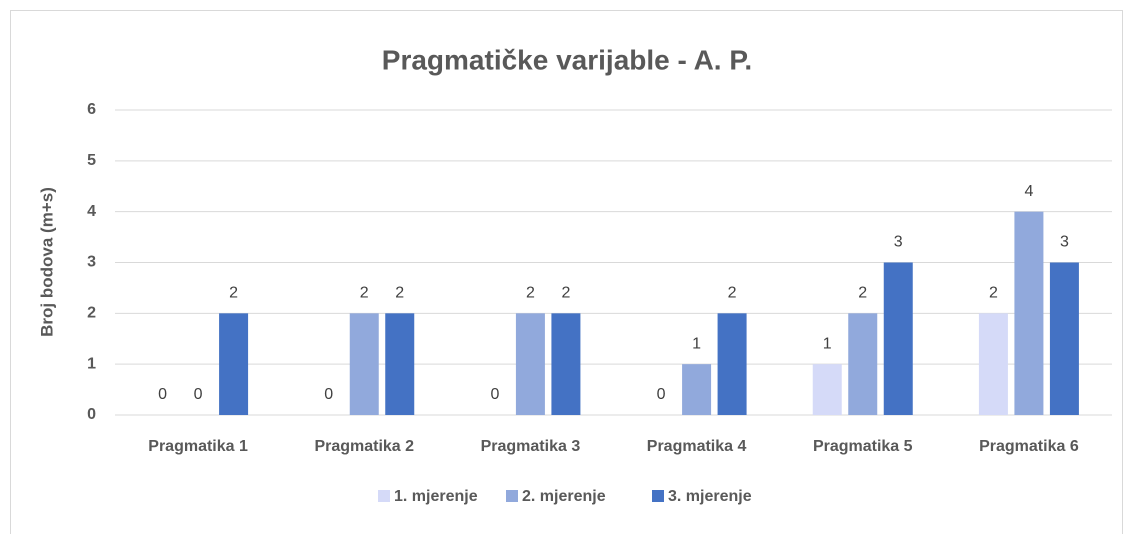 This screenshot has width=1134, height=534. I want to click on x-tick-label: Pragmatika 1, so click(198, 446).